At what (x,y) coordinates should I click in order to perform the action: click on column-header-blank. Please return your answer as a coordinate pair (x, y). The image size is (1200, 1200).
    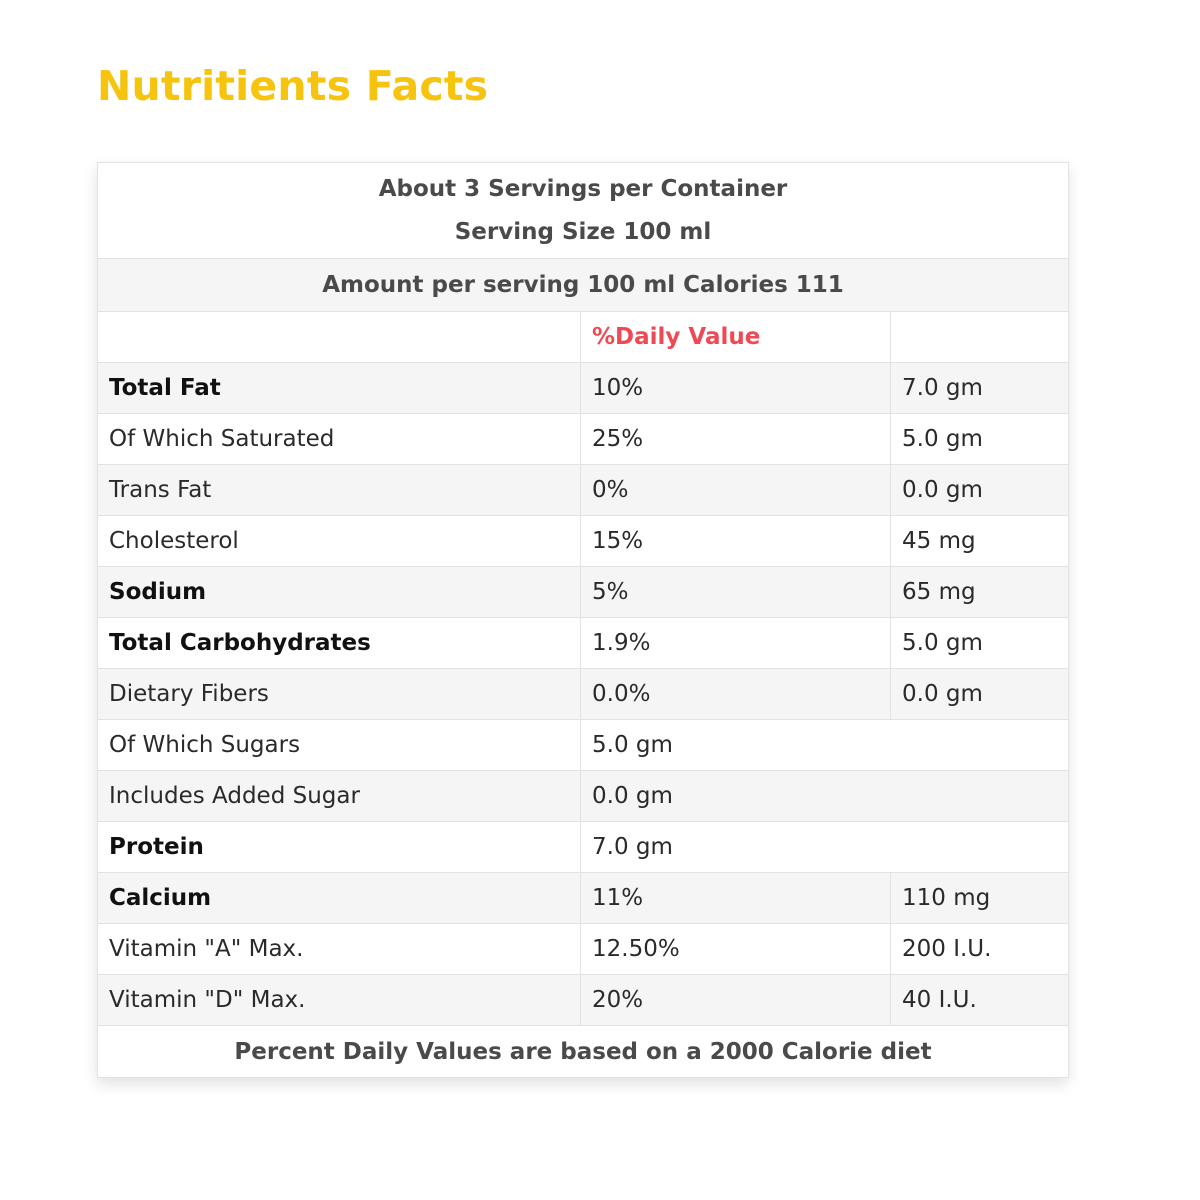
    Looking at the image, I should click on (339, 337).